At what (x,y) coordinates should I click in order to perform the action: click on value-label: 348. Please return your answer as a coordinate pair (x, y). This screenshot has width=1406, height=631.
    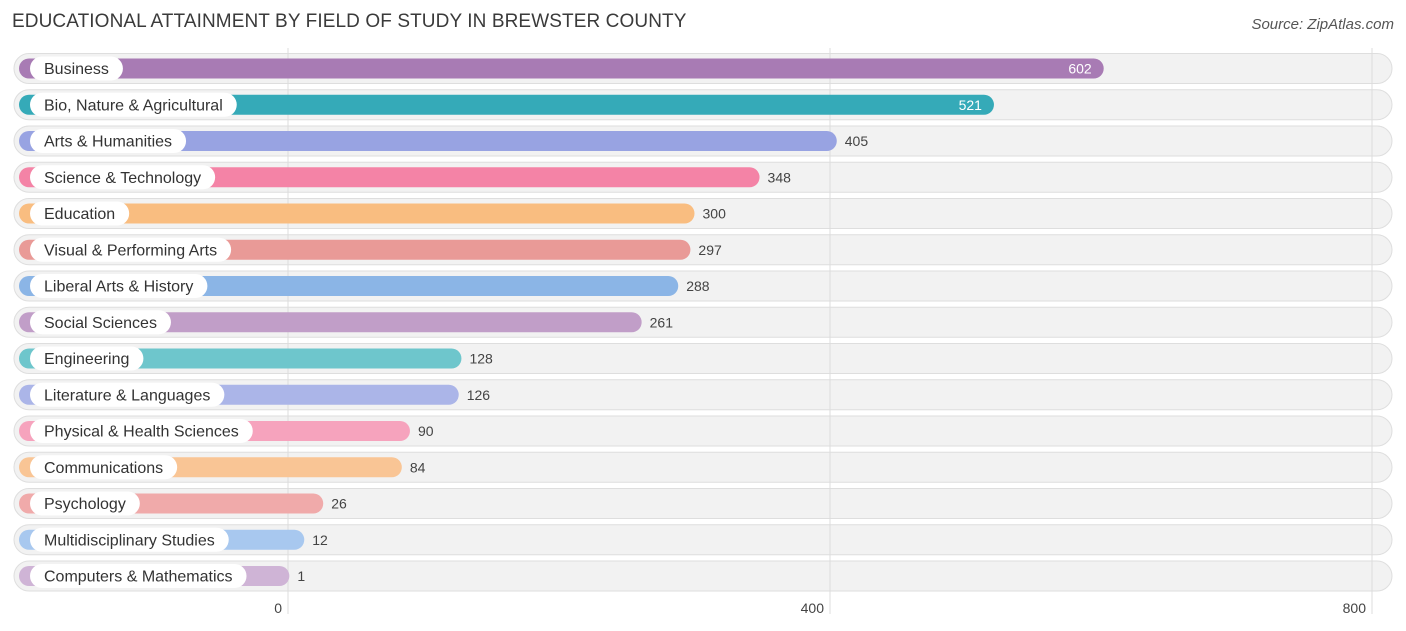
    Looking at the image, I should click on (780, 177).